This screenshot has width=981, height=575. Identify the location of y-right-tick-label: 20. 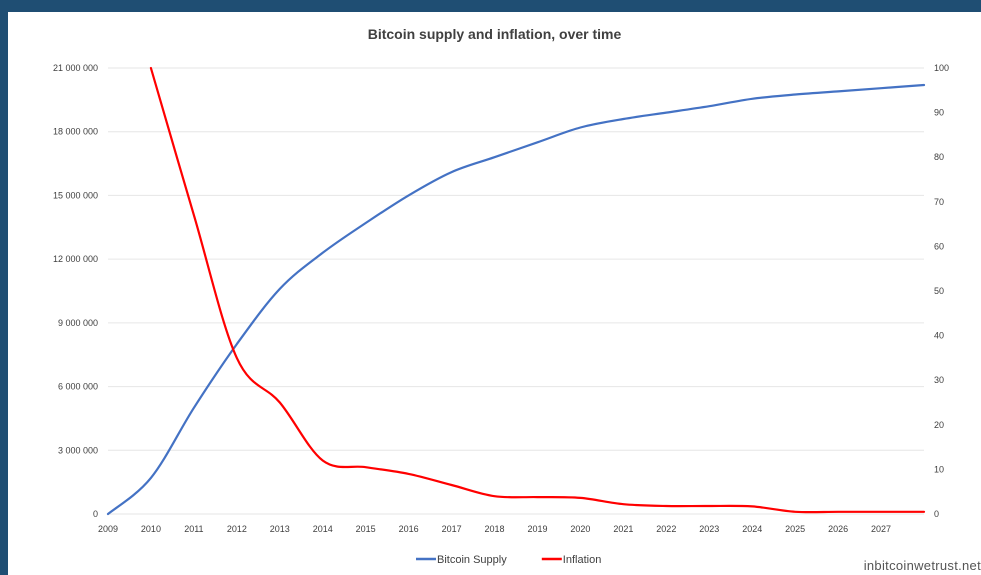
(939, 425).